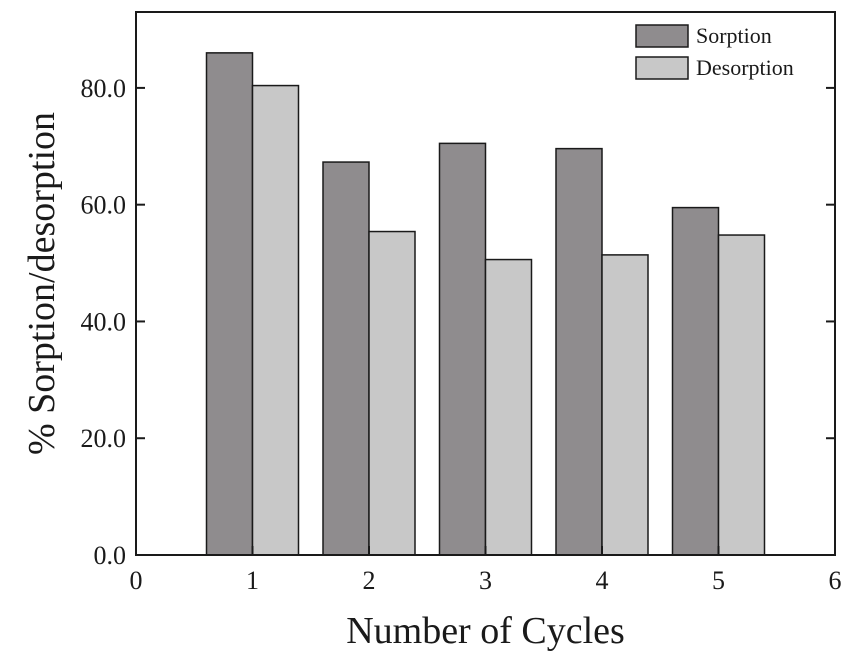 Image resolution: width=865 pixels, height=670 pixels. What do you see at coordinates (662, 68) in the screenshot?
I see `legend-swatch-desorption` at bounding box center [662, 68].